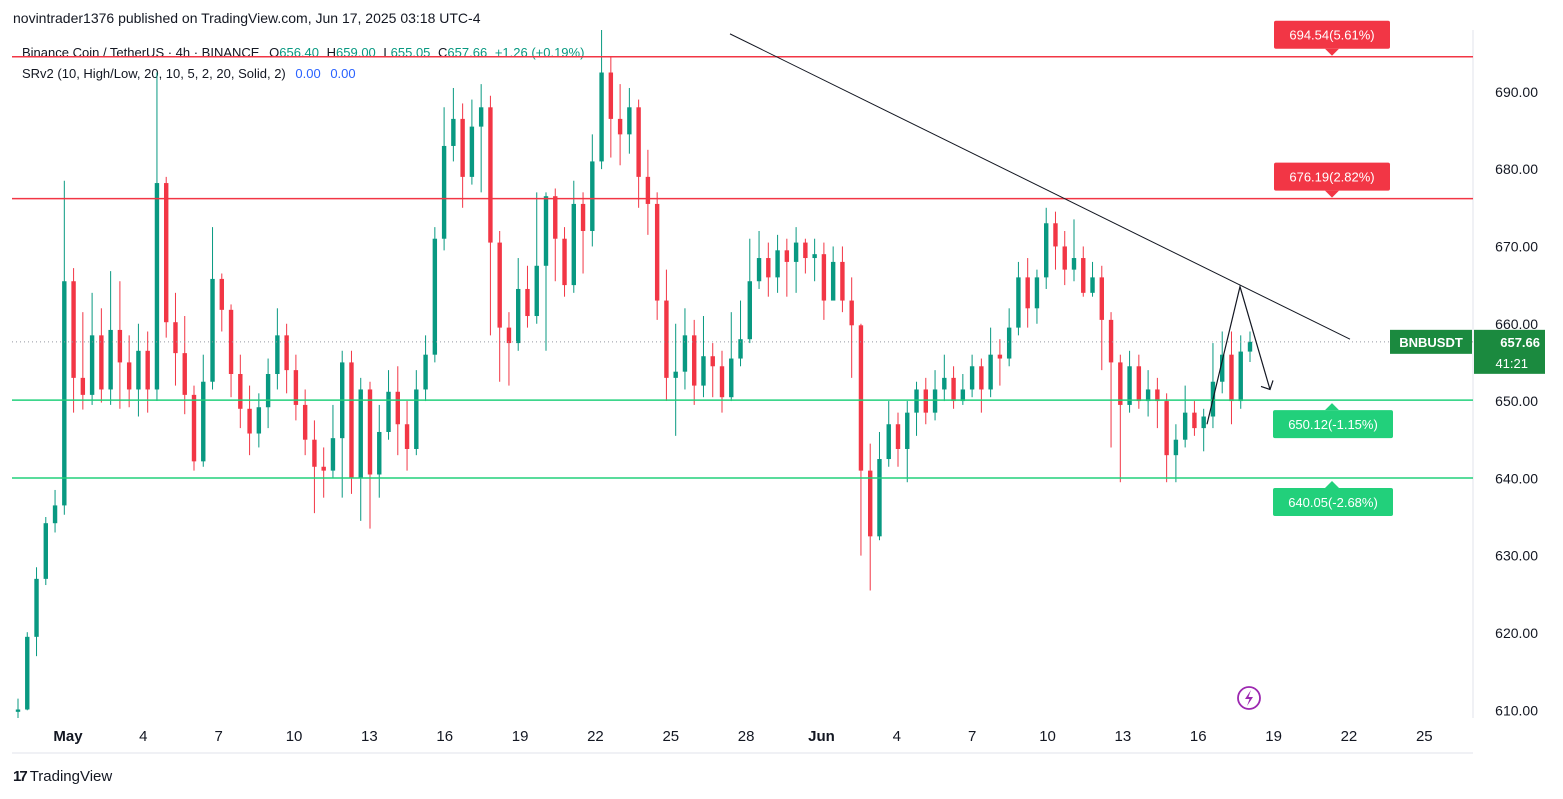 The image size is (1563, 799). What do you see at coordinates (274, 52) in the screenshot?
I see `open-label: O` at bounding box center [274, 52].